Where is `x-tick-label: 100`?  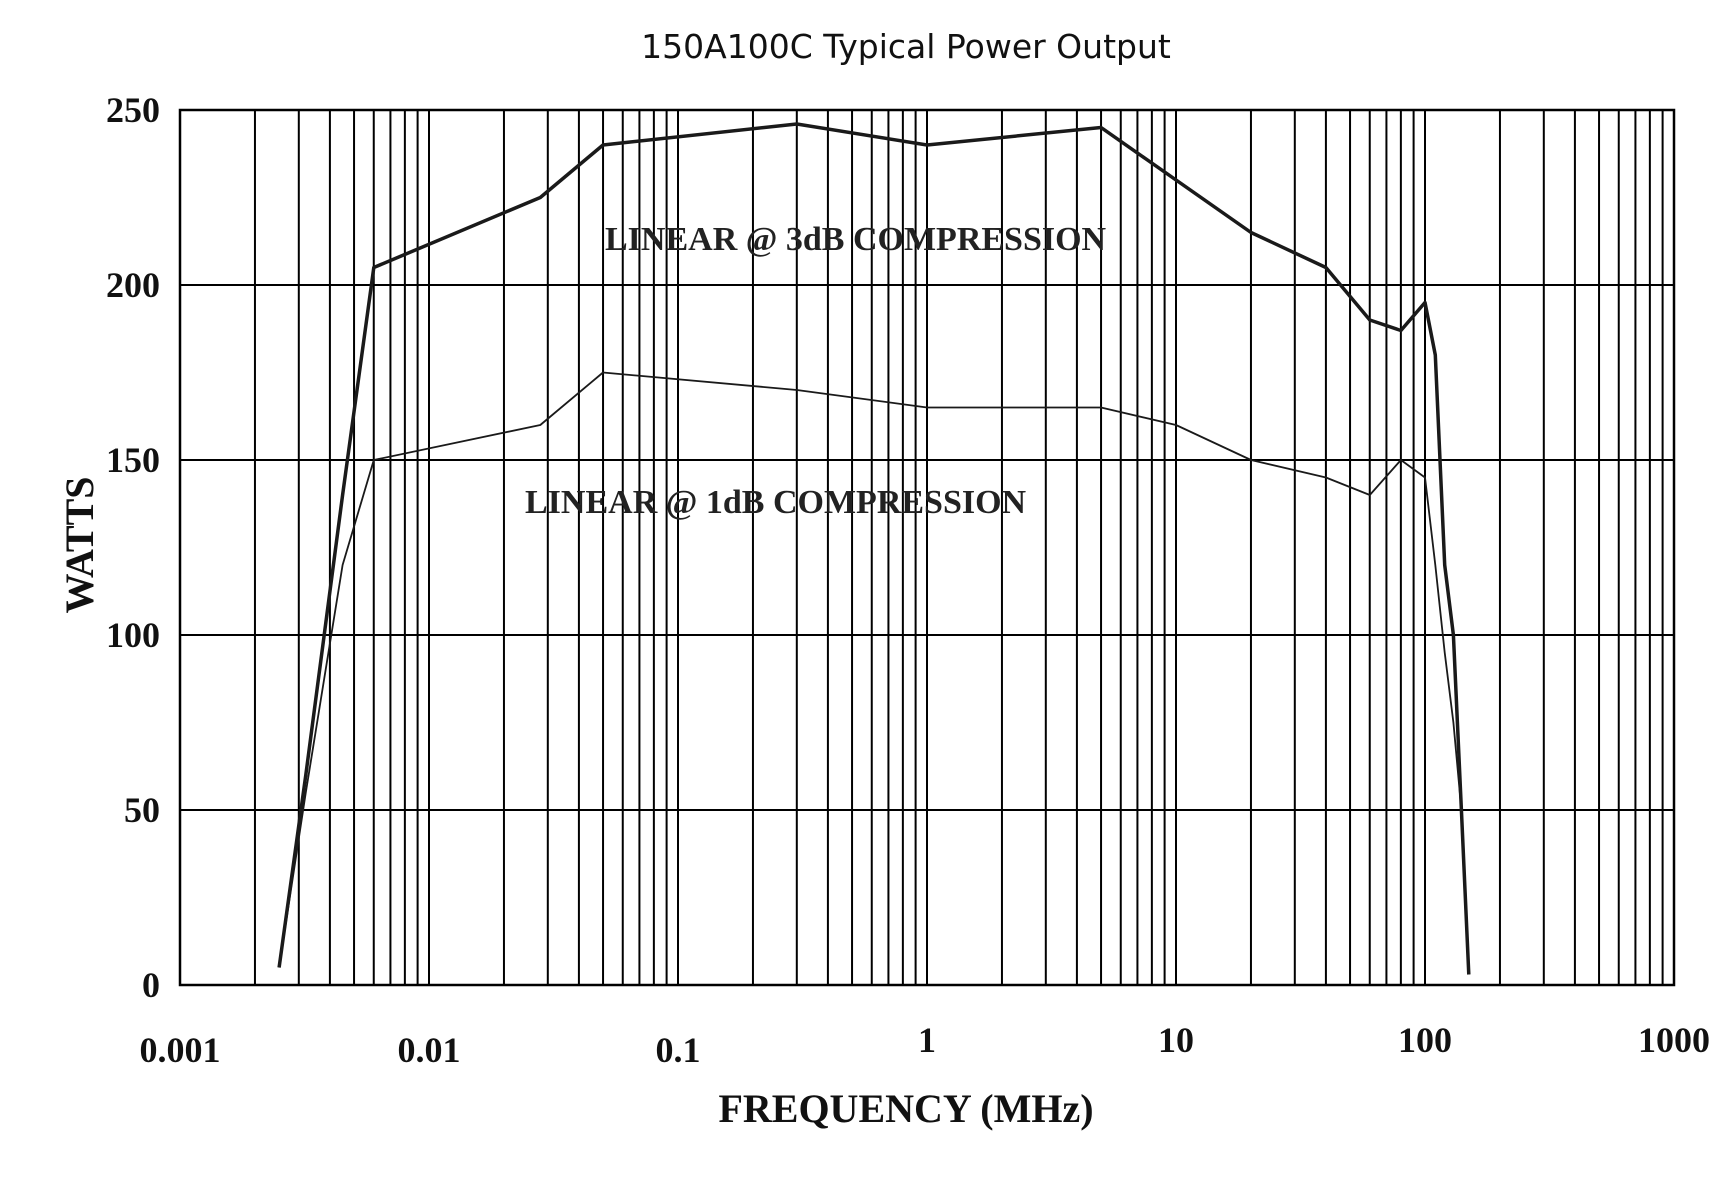 x-tick-label: 100 is located at coordinates (1425, 1040).